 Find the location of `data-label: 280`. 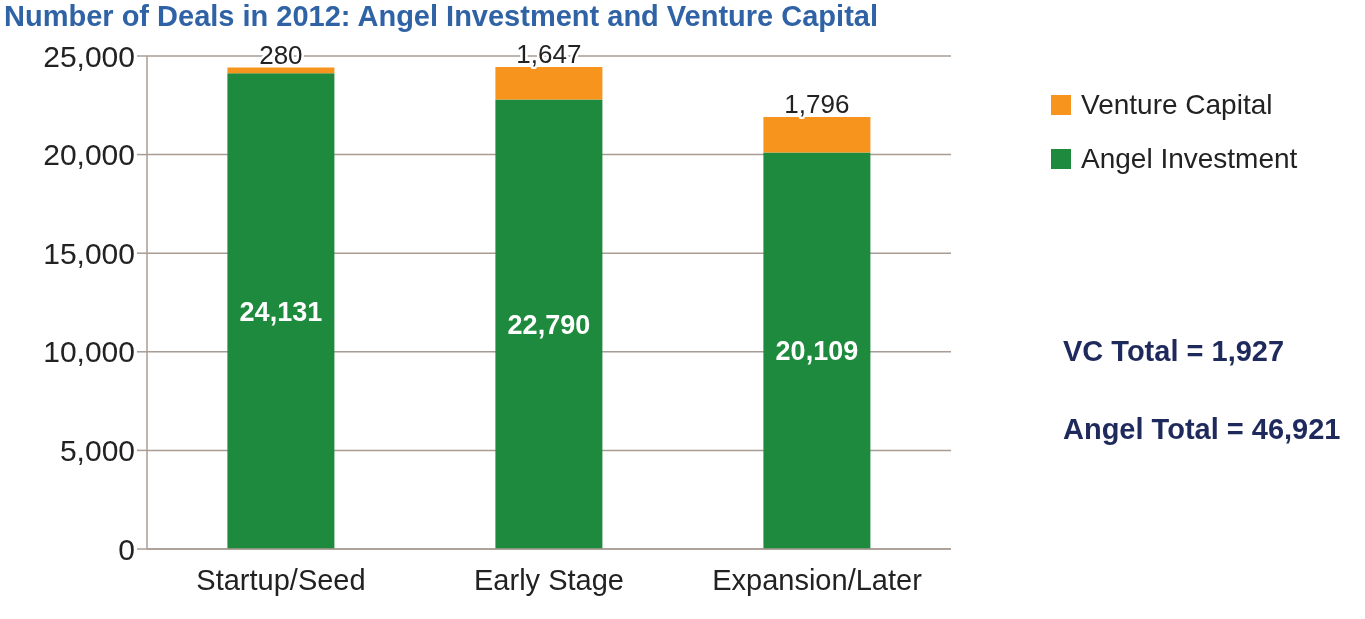

data-label: 280 is located at coordinates (281, 54).